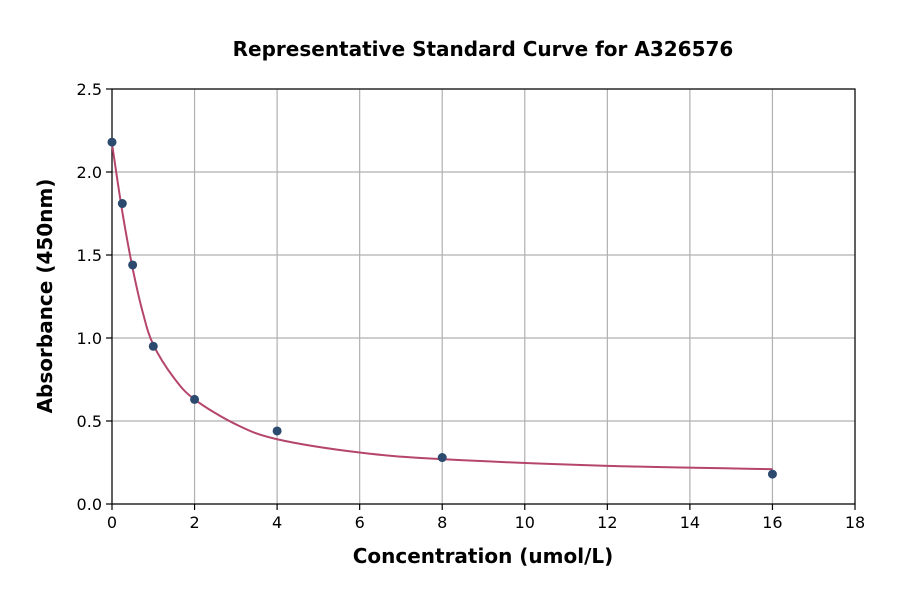  Describe the element at coordinates (442, 522) in the screenshot. I see `x-tick-label: 8` at that location.